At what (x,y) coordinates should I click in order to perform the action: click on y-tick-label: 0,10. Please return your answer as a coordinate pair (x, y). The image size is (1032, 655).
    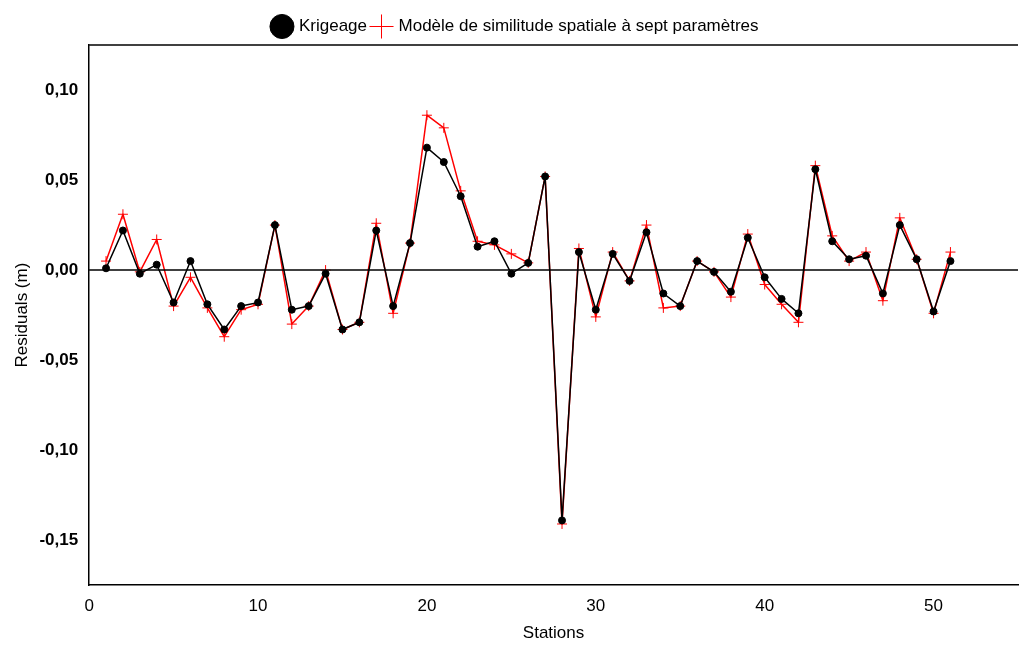
    Looking at the image, I should click on (62, 89).